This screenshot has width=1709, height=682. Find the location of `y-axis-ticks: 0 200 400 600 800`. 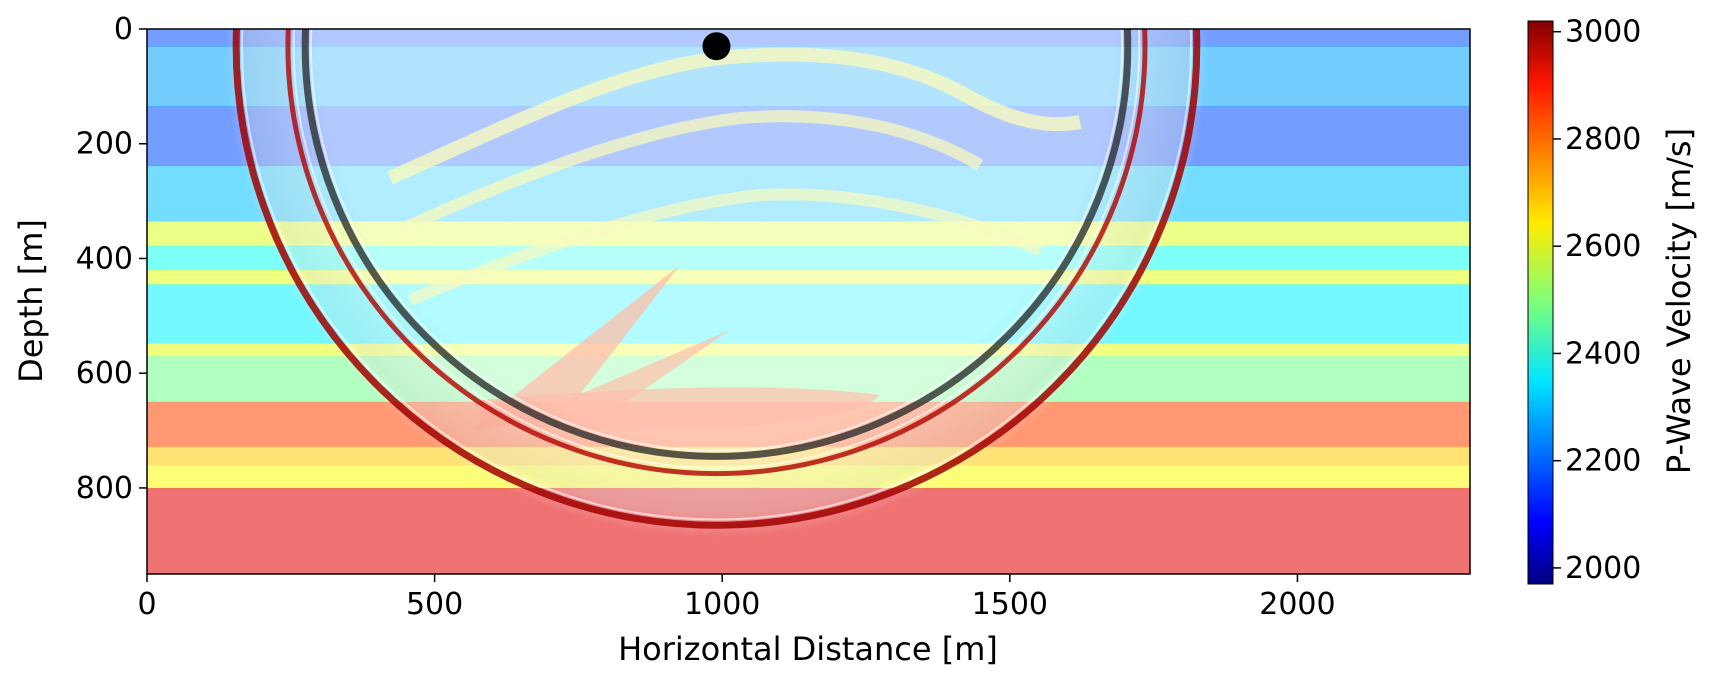

y-axis-ticks: 0 200 400 600 800 is located at coordinates (111, 259).